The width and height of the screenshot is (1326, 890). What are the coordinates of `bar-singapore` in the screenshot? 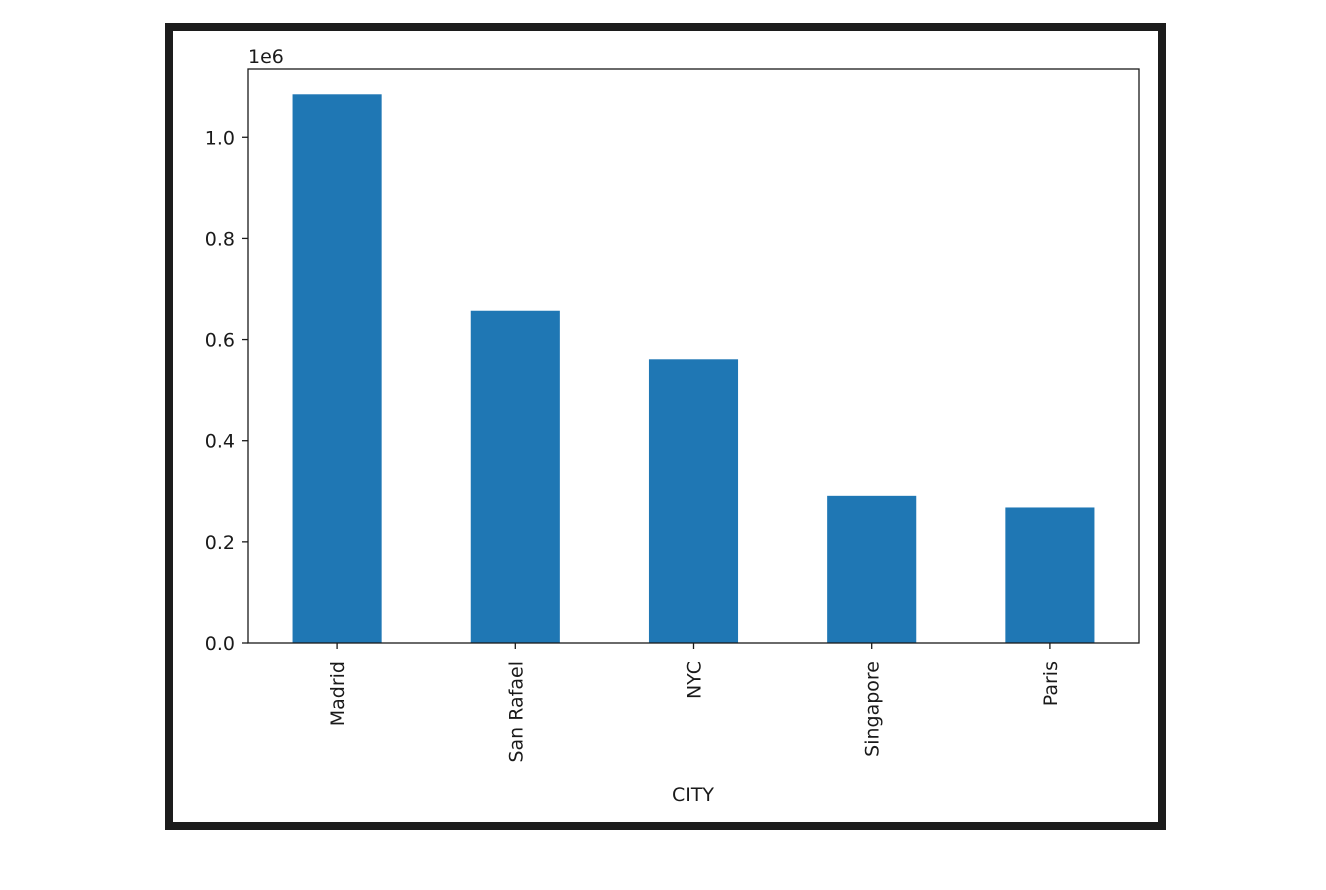 It's located at (872, 569).